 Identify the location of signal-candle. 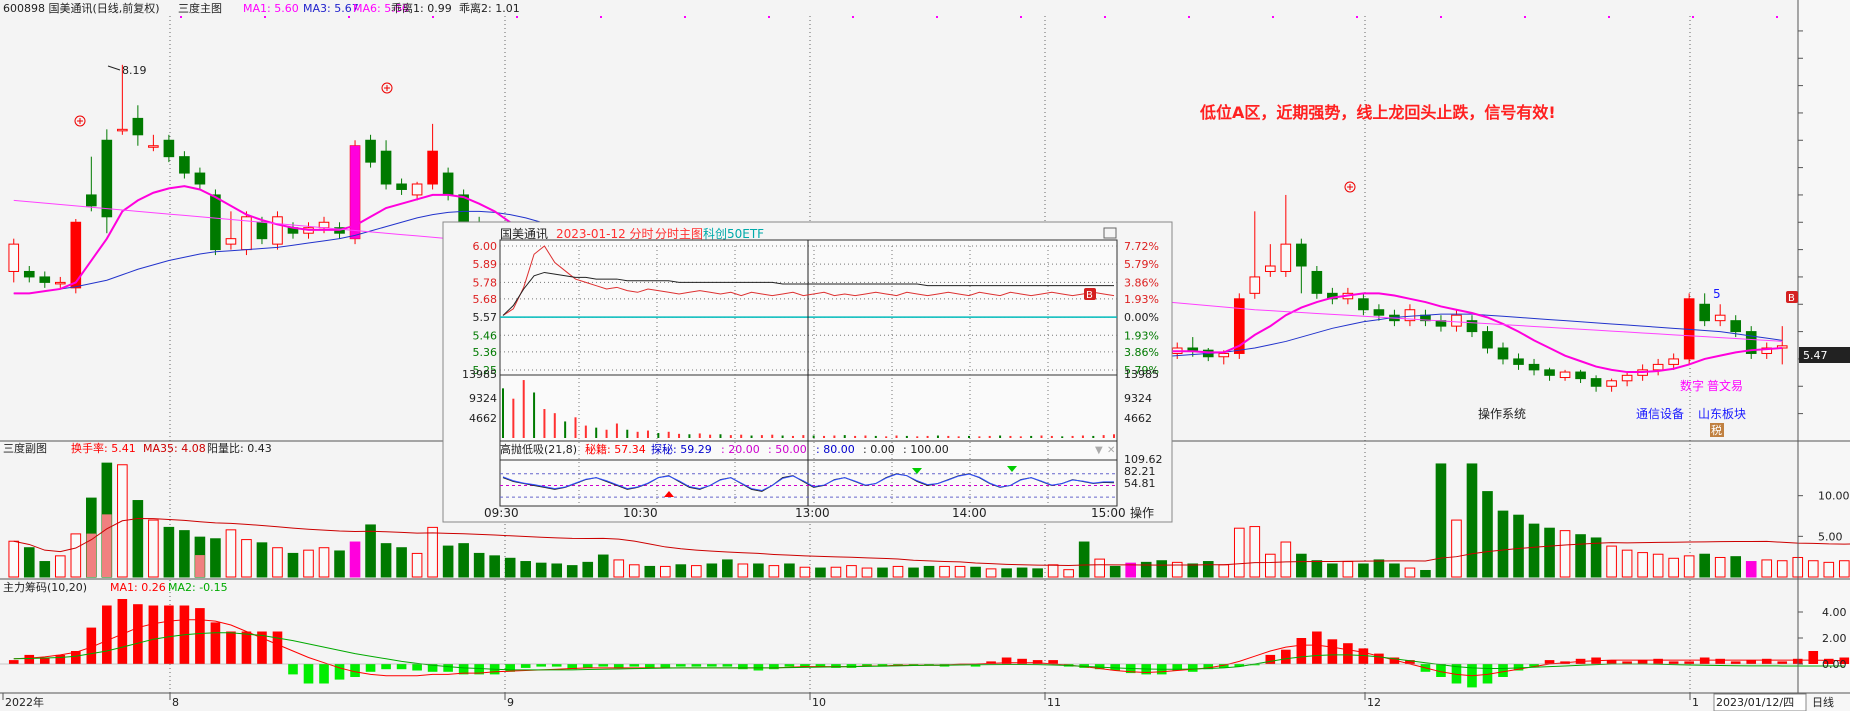
(355, 192).